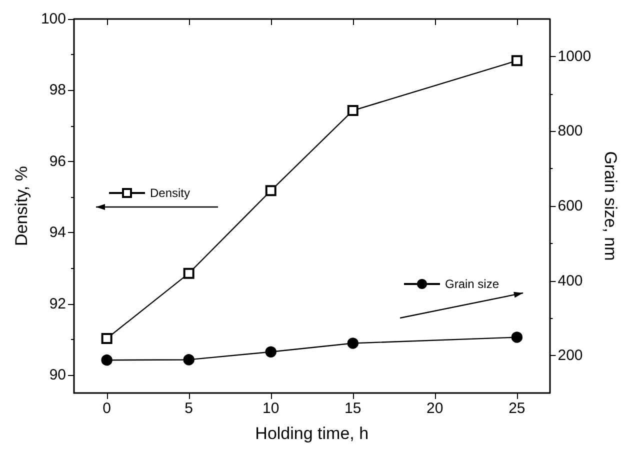 This screenshot has width=627, height=452. Describe the element at coordinates (610, 206) in the screenshot. I see `y2-axis-title: Grain size, nm` at that location.